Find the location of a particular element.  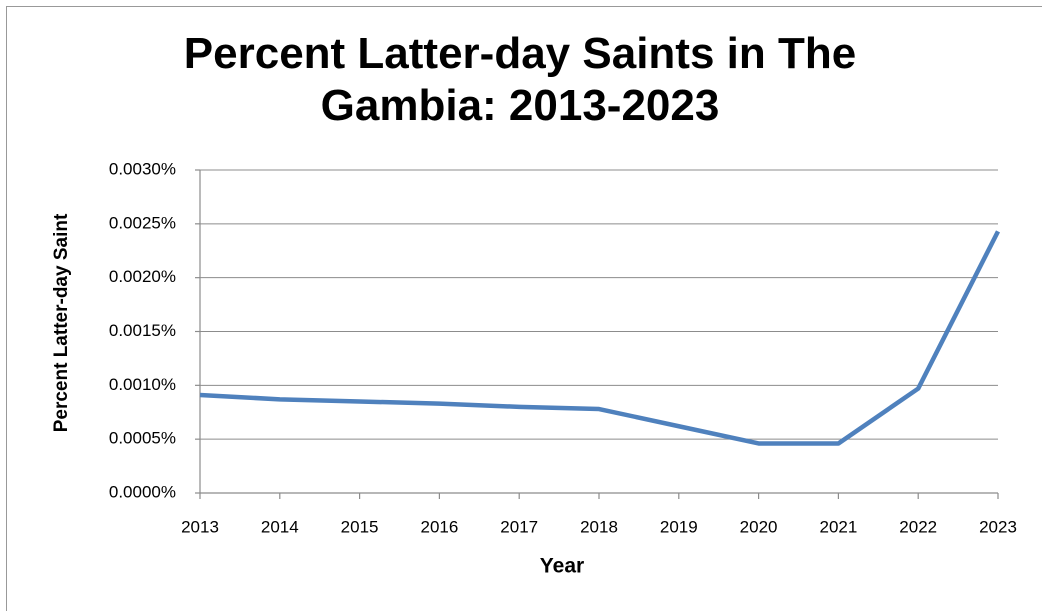

y-tick-label: 0.0000% is located at coordinates (142, 491).